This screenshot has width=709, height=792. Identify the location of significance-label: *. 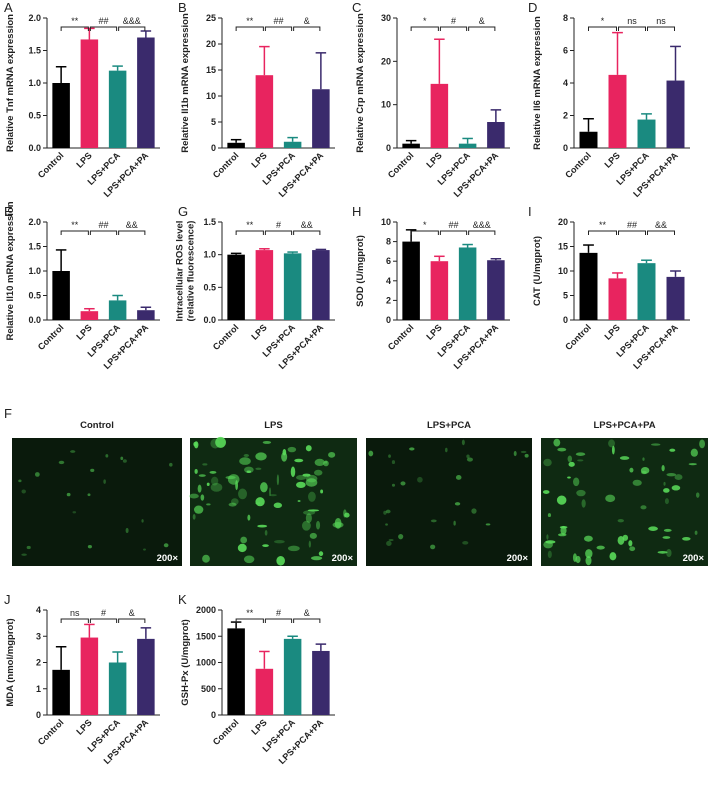
(425, 225).